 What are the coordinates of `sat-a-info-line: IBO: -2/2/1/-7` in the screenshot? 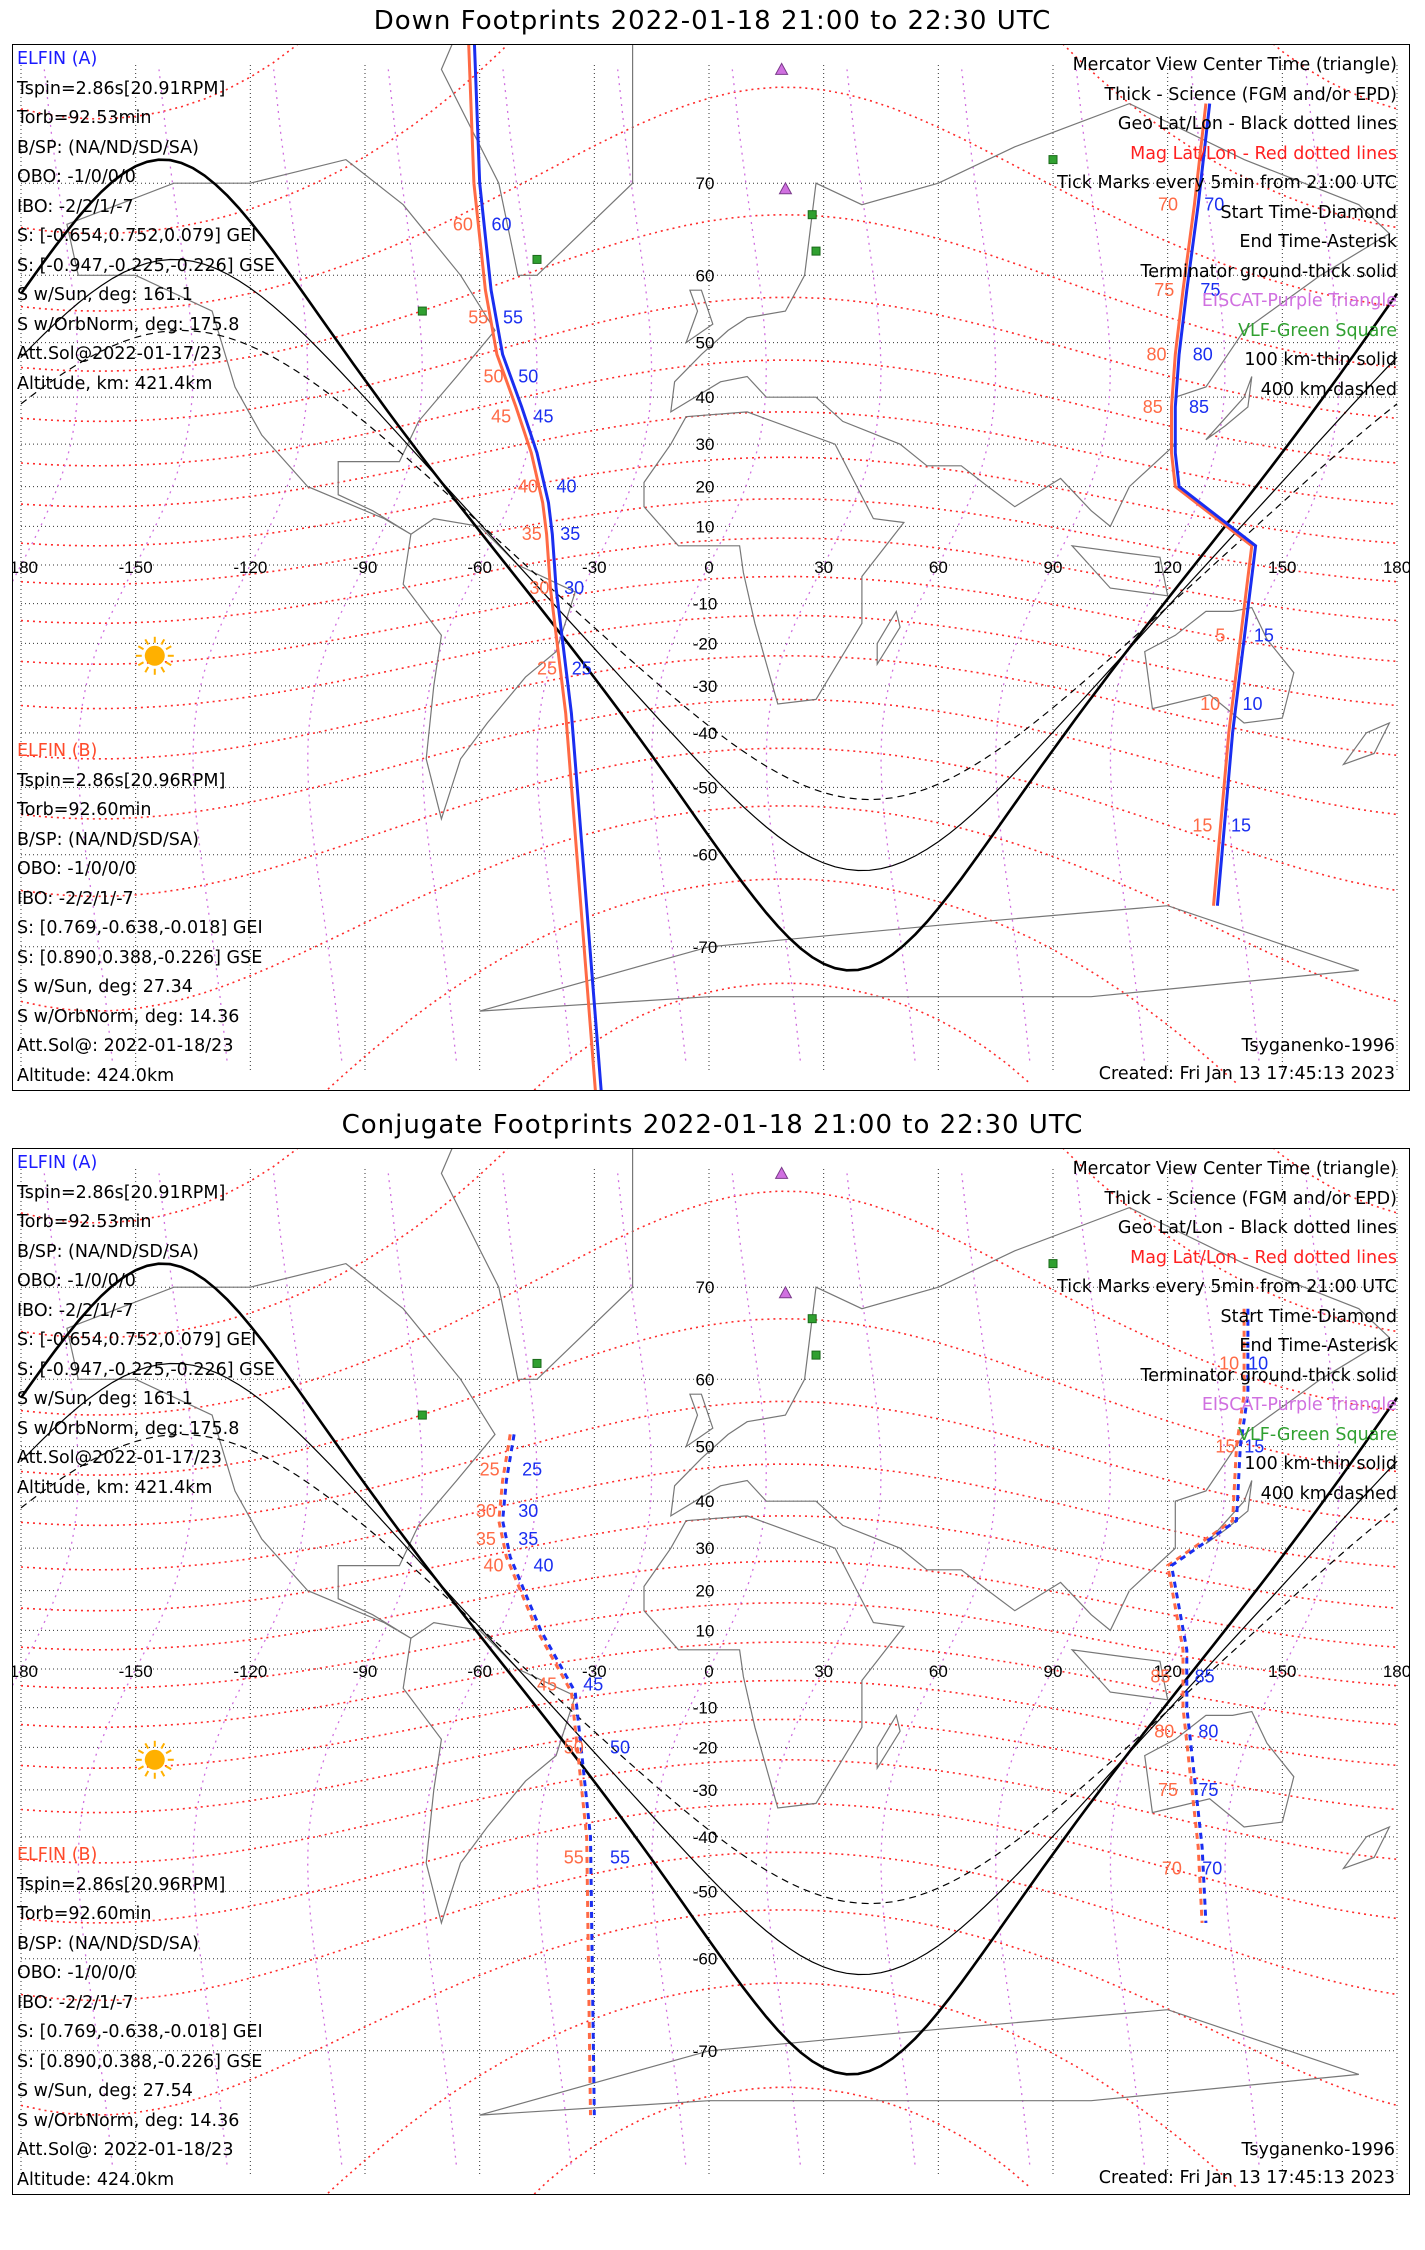 It's located at (75, 206).